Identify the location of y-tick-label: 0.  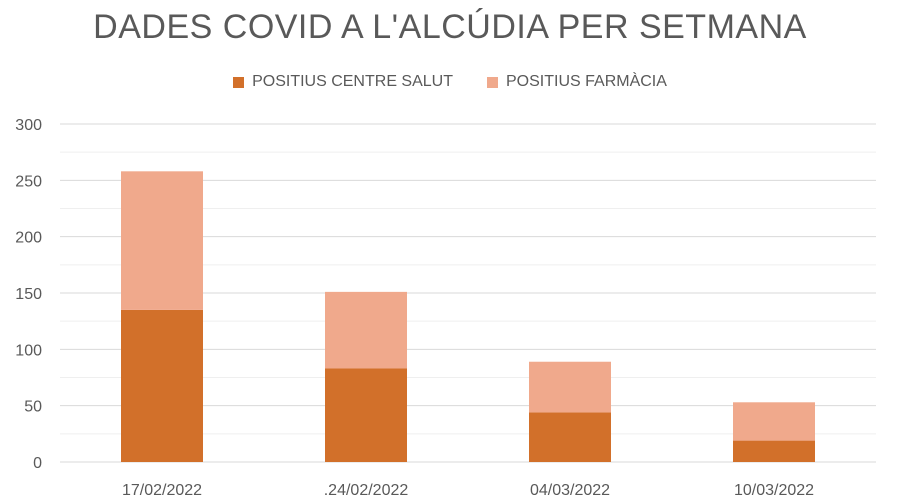
(37, 463).